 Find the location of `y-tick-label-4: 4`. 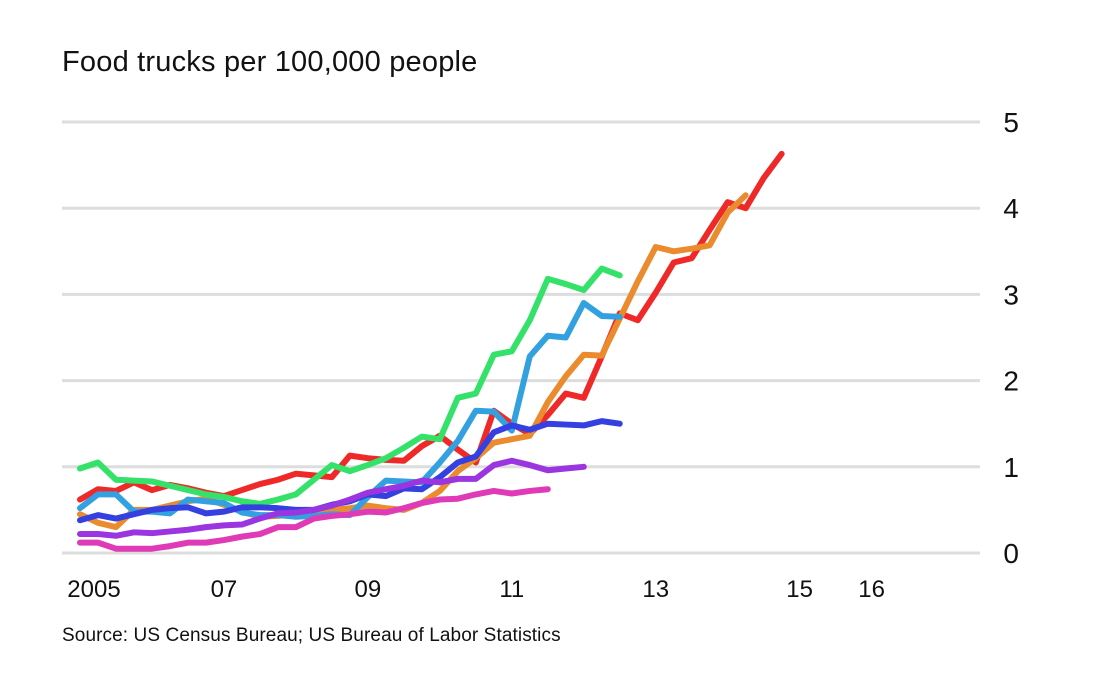

y-tick-label-4: 4 is located at coordinates (1011, 208).